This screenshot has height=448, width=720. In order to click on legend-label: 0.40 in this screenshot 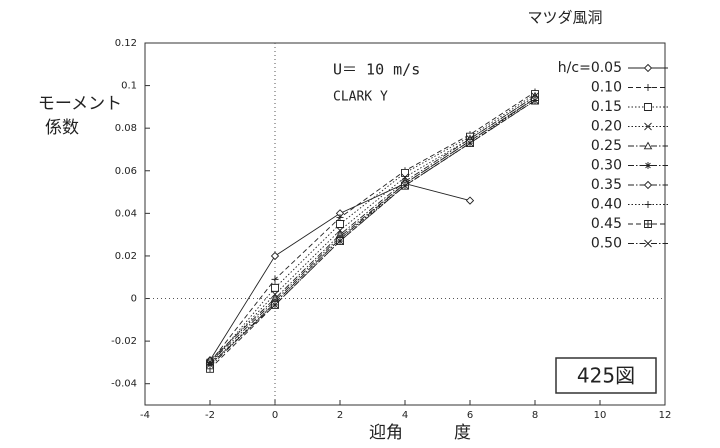, I will do `click(606, 205)`.